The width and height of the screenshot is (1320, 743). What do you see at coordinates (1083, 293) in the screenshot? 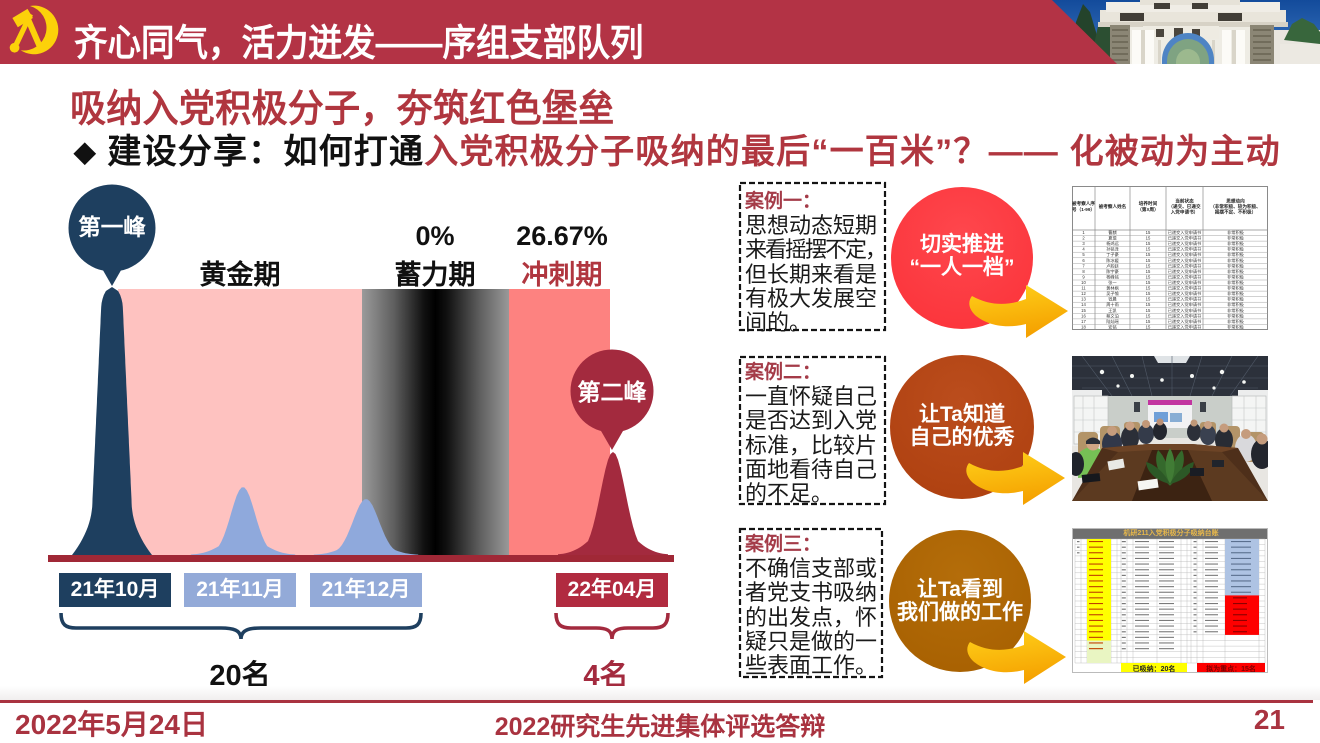
I see `svg-text: 12` at bounding box center [1083, 293].